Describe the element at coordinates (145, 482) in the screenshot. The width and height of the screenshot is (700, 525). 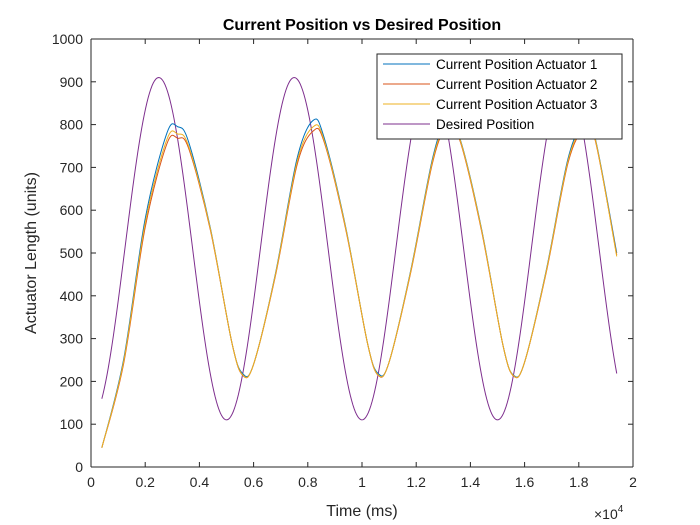
I see `x-tick-label: 0.2` at that location.